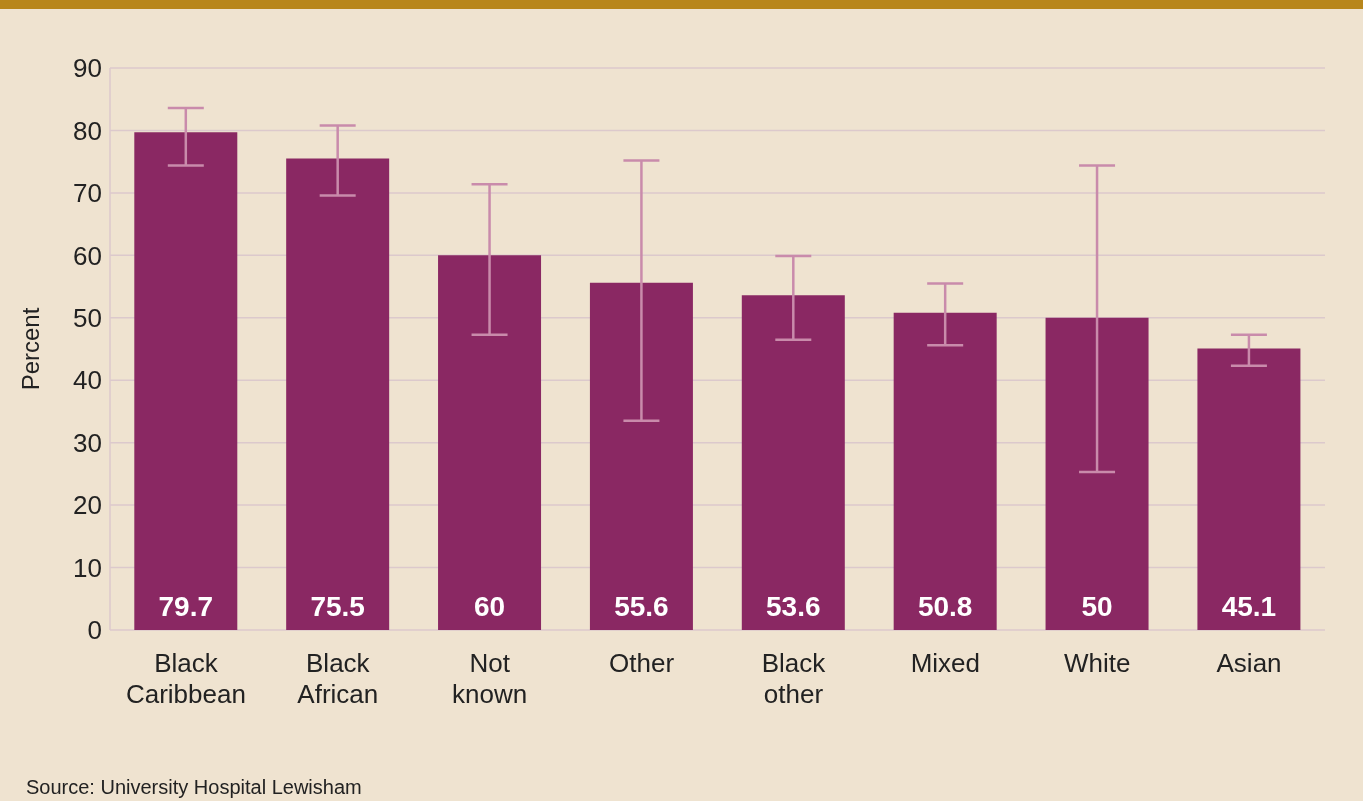 This screenshot has height=801, width=1363. Describe the element at coordinates (1249, 663) in the screenshot. I see `x-tick-label: Asian` at that location.